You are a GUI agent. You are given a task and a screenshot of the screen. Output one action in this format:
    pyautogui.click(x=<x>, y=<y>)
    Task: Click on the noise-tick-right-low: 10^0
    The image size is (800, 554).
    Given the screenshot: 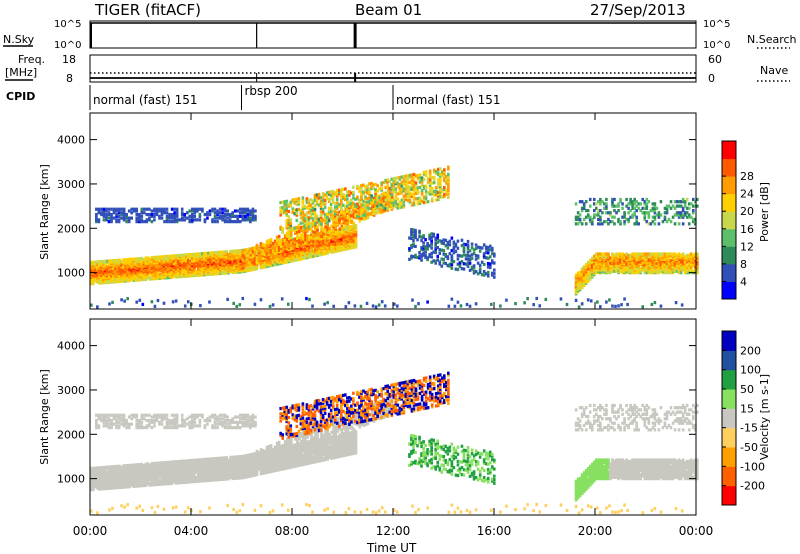 What is the action you would take?
    pyautogui.click(x=716, y=45)
    